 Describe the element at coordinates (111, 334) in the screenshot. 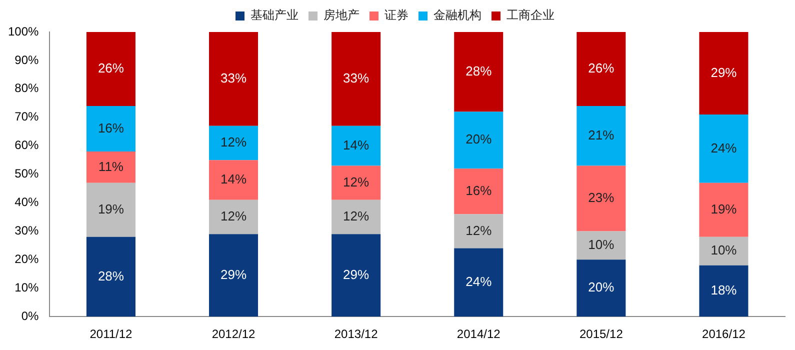

I see `x-tick-label: 2011/12` at that location.